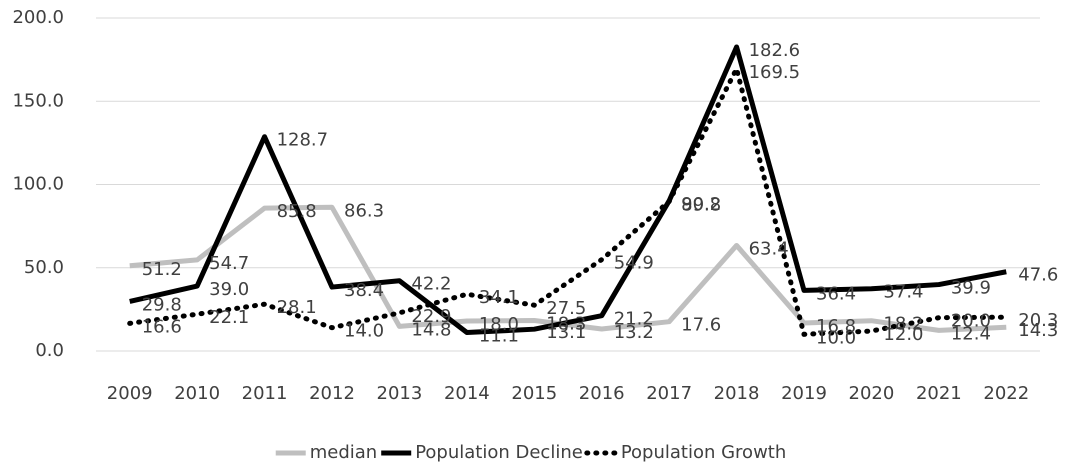  I want to click on data-label: 13.2, so click(634, 332).